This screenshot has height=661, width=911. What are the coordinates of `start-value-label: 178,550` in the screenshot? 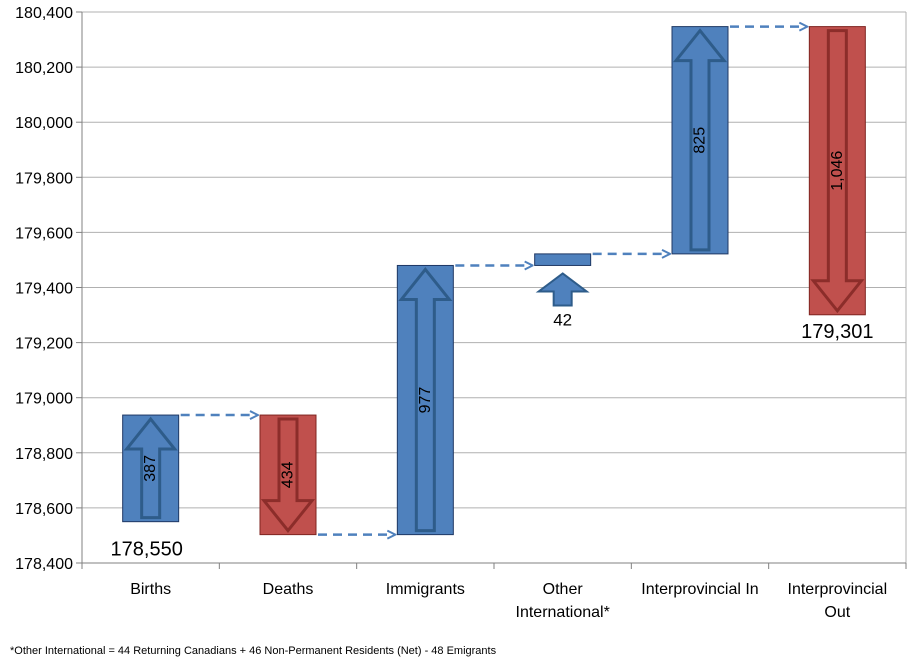 It's located at (147, 550).